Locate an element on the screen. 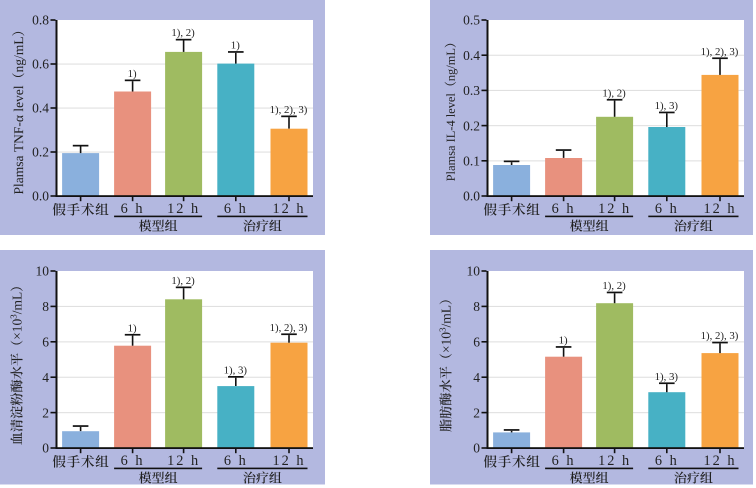 This screenshot has width=756, height=488. svg-text: 0.1 is located at coordinates (471, 161).